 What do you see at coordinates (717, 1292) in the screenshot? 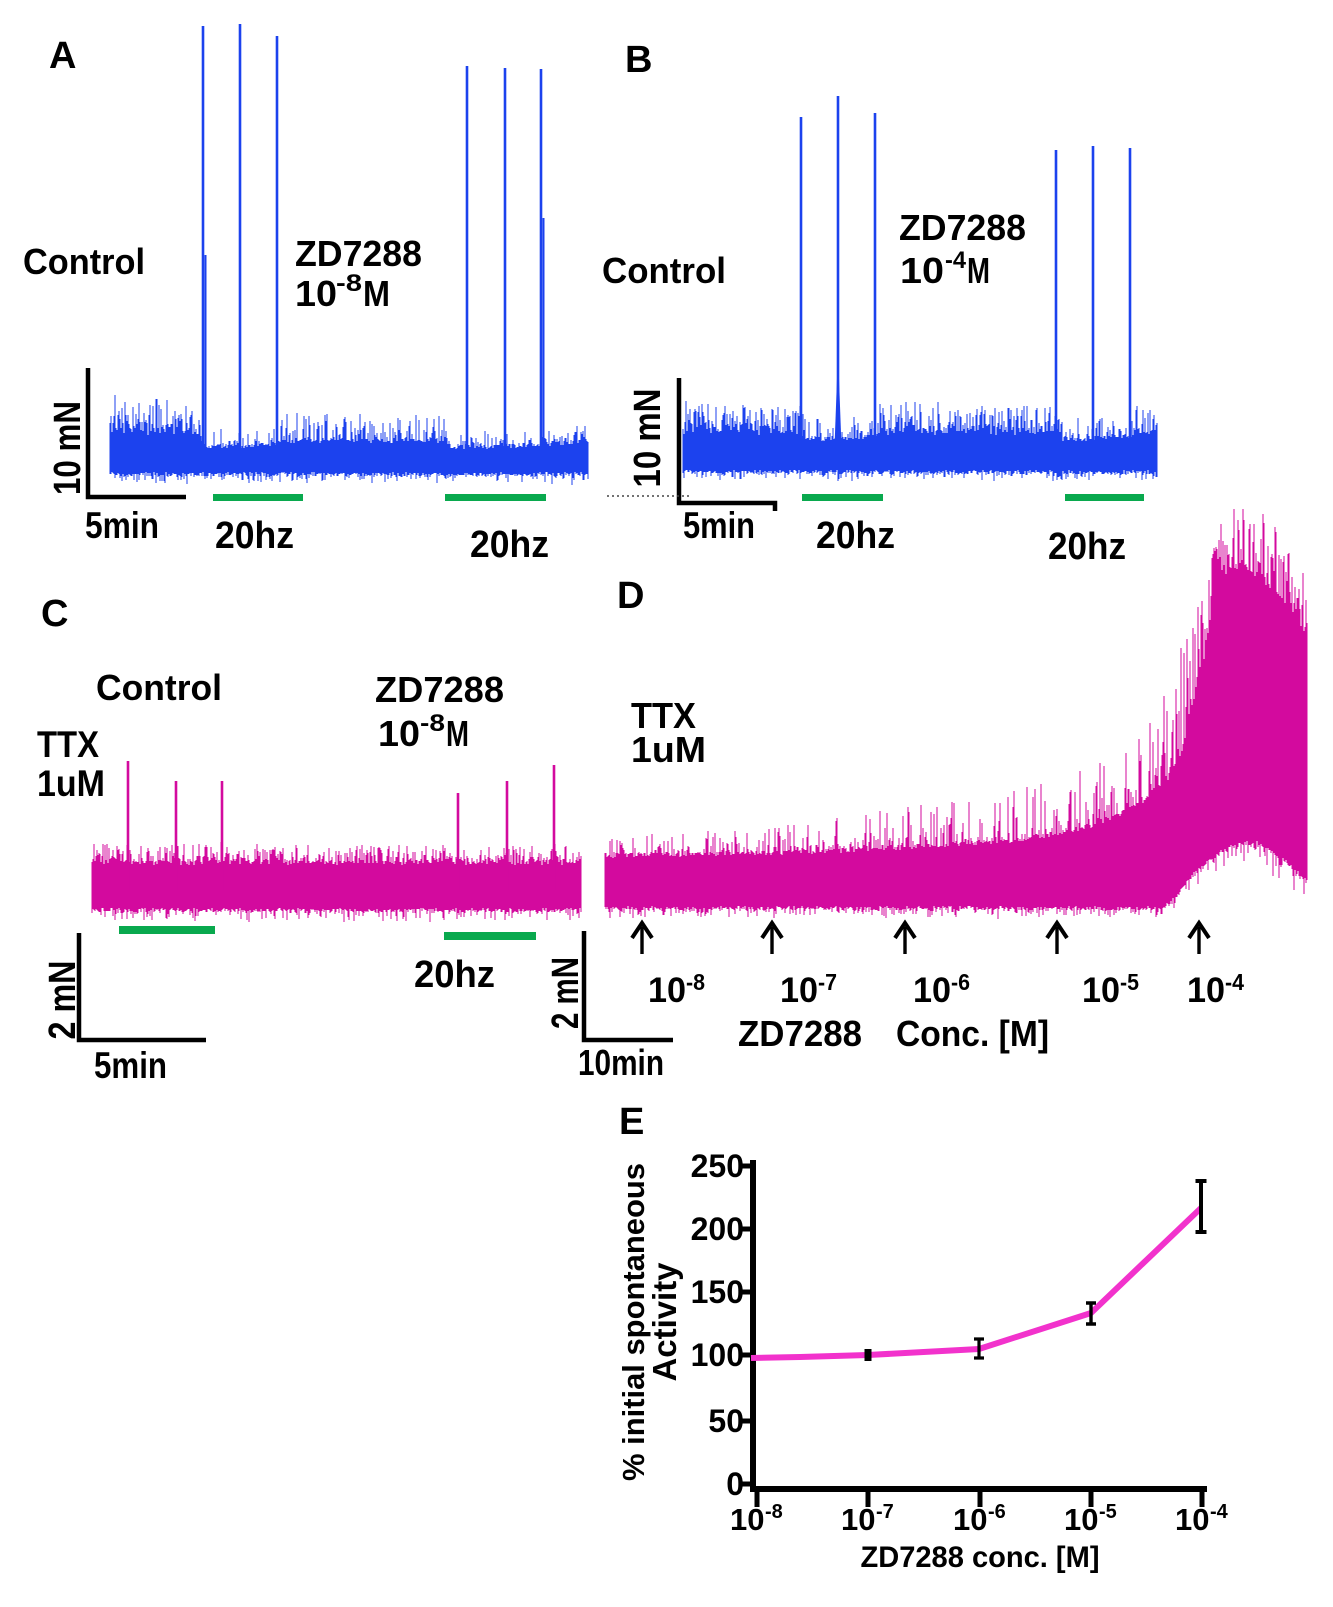
I see `svg-text: 150` at bounding box center [717, 1292].